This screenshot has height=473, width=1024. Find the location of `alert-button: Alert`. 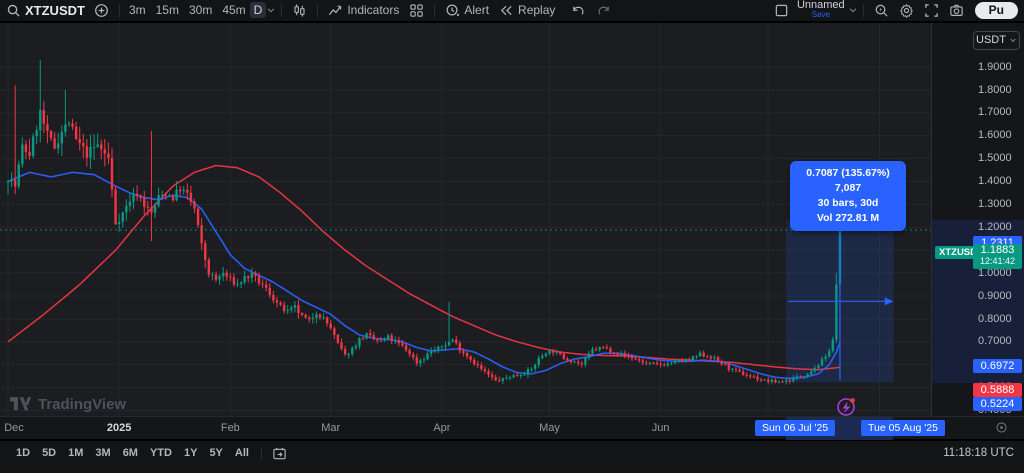

alert-button: Alert is located at coordinates (467, 10).